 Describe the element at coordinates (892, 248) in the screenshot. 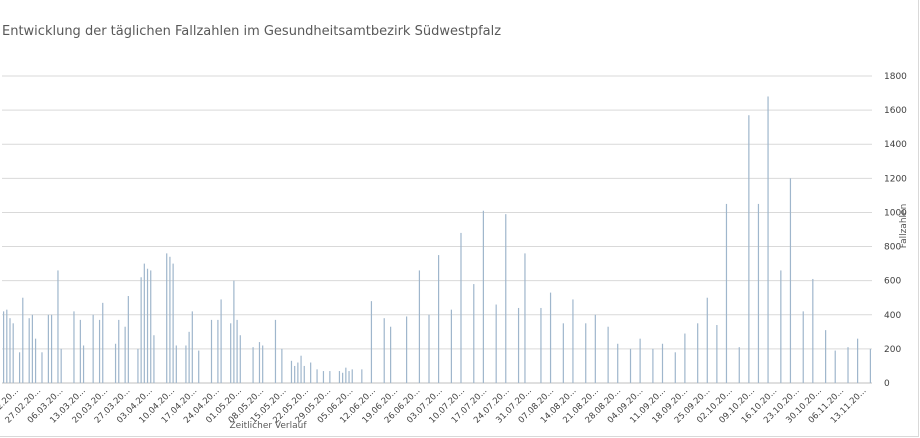

I see `y-tick-label: 800` at that location.